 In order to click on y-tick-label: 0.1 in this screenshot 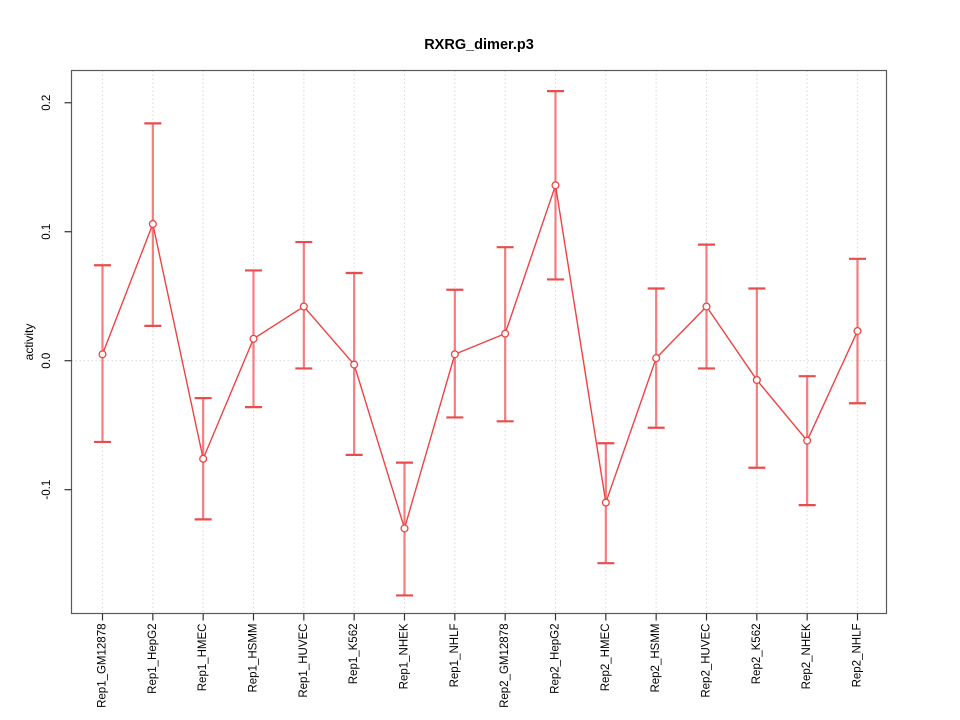, I will do `click(47, 232)`.